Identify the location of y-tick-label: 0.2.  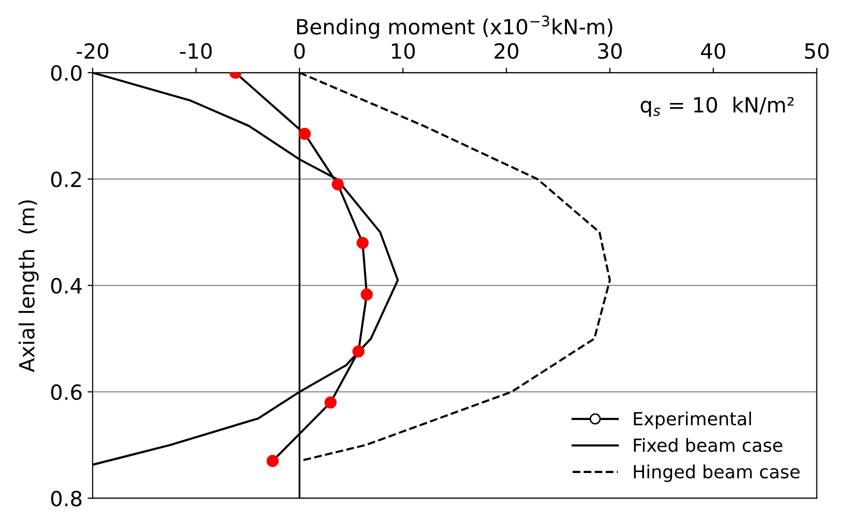
(66, 180).